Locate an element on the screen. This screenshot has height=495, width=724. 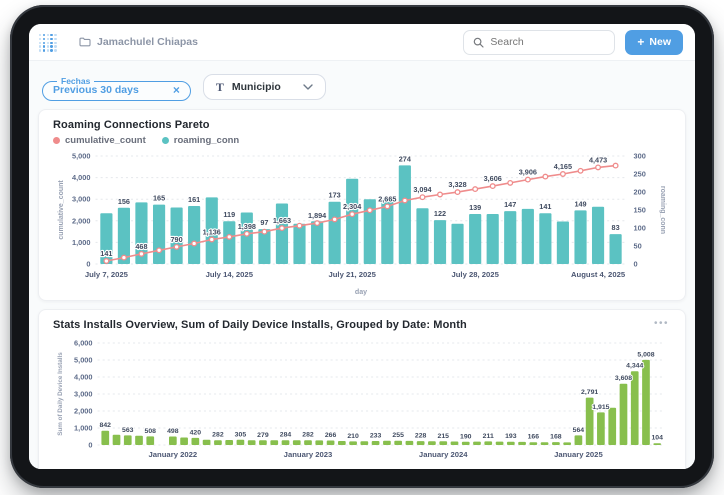
date-filter-chip: Fechas Previous 30 days × is located at coordinates (116, 88).